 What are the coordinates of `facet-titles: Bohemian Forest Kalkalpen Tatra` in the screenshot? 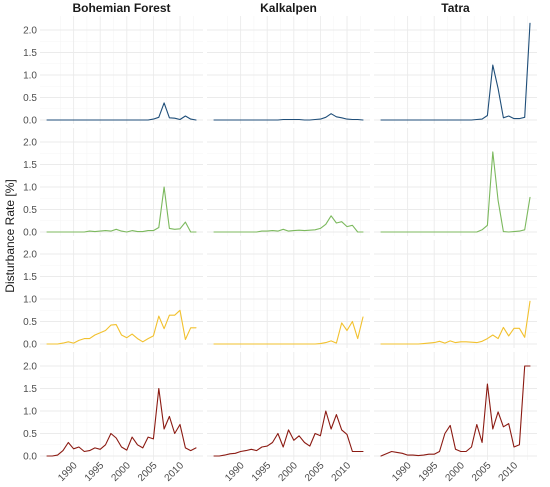 It's located at (271, 8).